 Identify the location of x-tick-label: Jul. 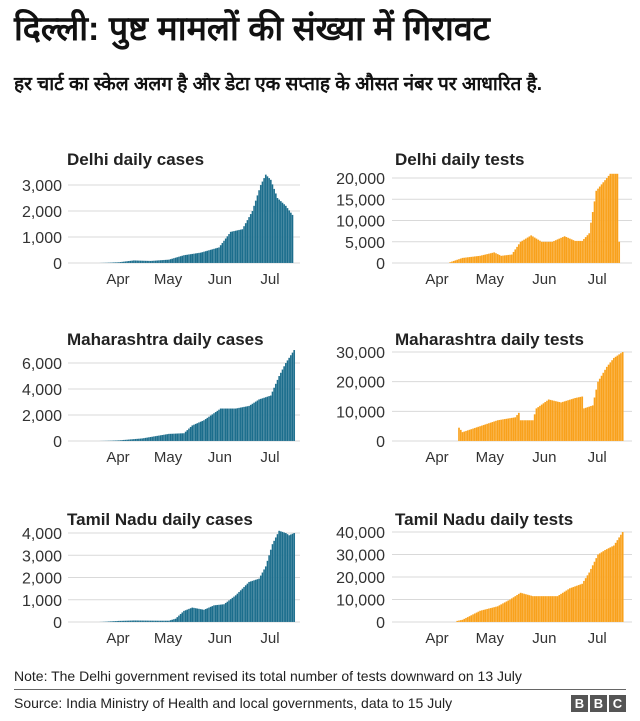
(597, 638).